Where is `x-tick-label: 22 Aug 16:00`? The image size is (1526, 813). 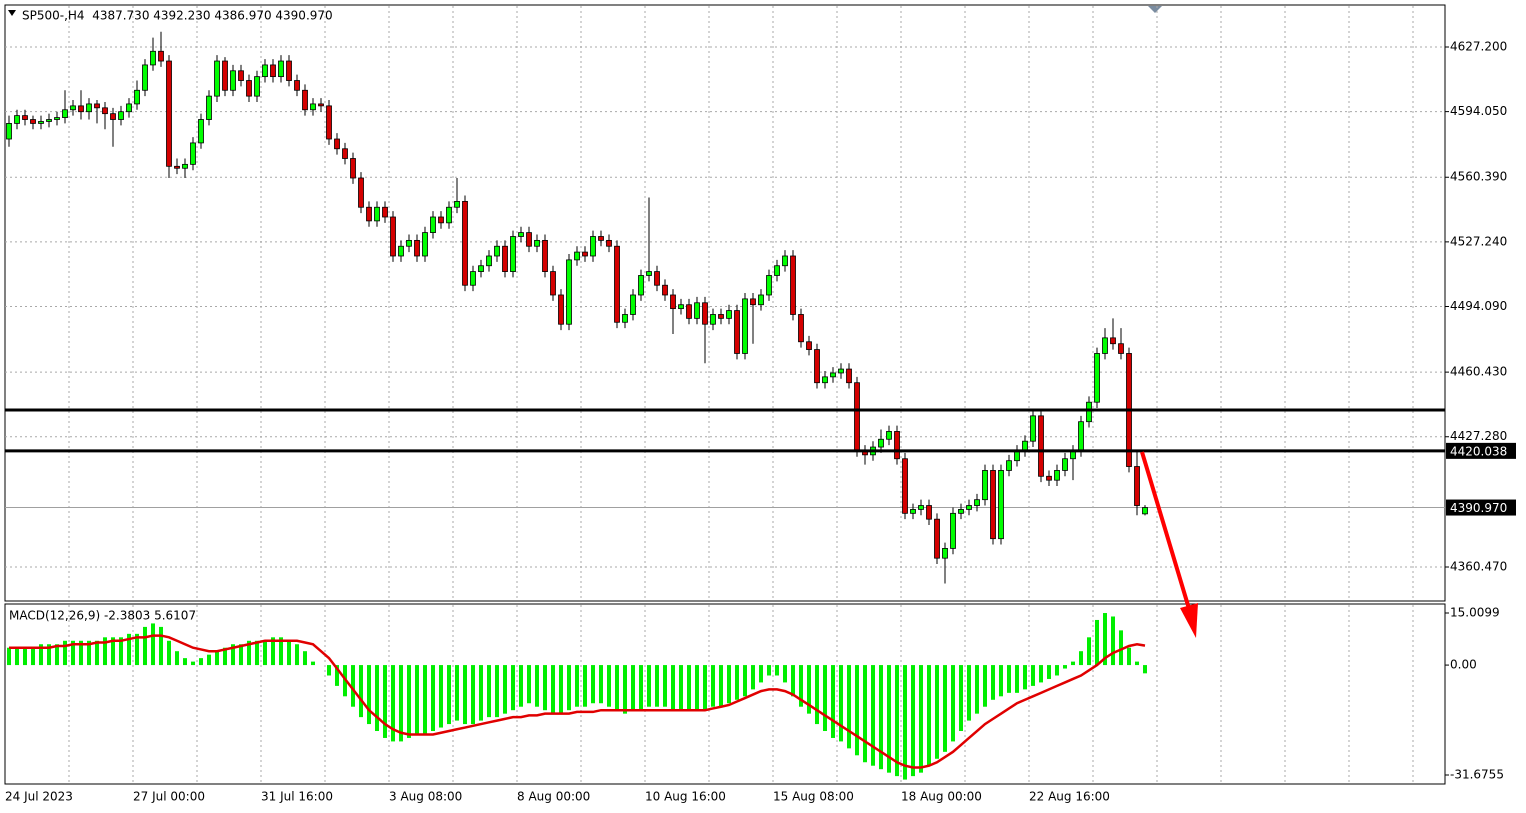 x-tick-label: 22 Aug 16:00 is located at coordinates (1069, 797).